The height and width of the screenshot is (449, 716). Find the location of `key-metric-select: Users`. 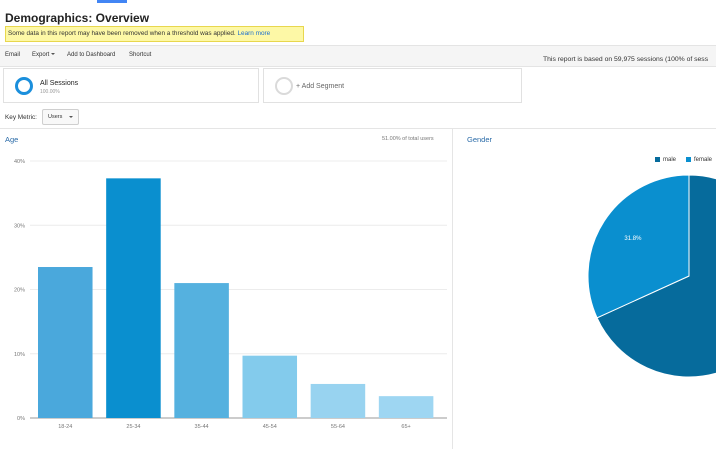

key-metric-select: Users is located at coordinates (60, 117).